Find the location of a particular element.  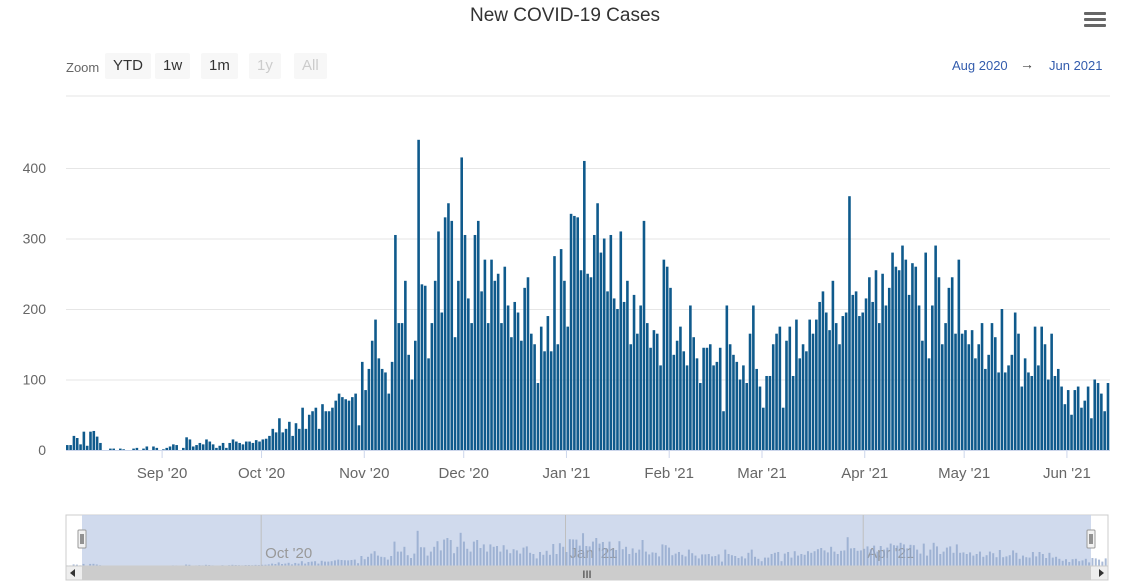

y-tick-label: 100 is located at coordinates (35, 380).